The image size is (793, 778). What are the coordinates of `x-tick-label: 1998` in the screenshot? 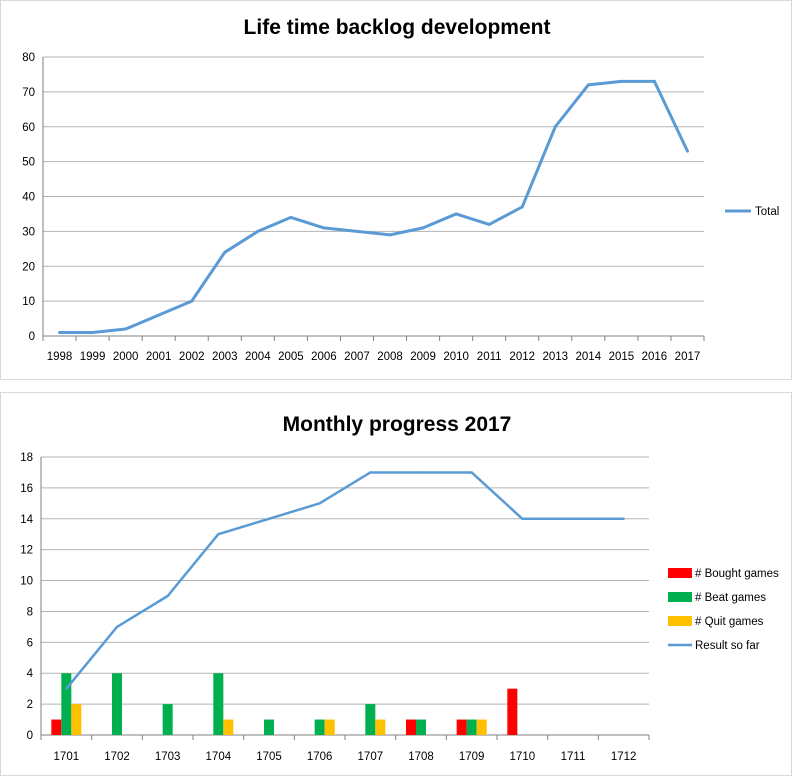 It's located at (60, 357).